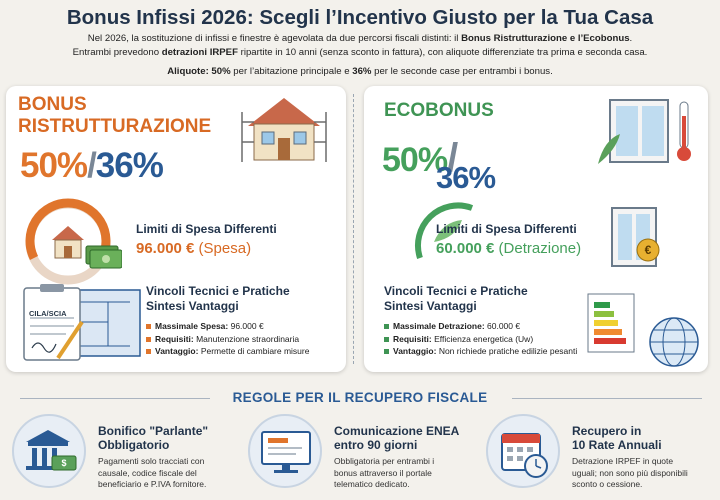 This screenshot has width=720, height=500. I want to click on bullet-value: Efficienza energetica (Uw), so click(482, 338).